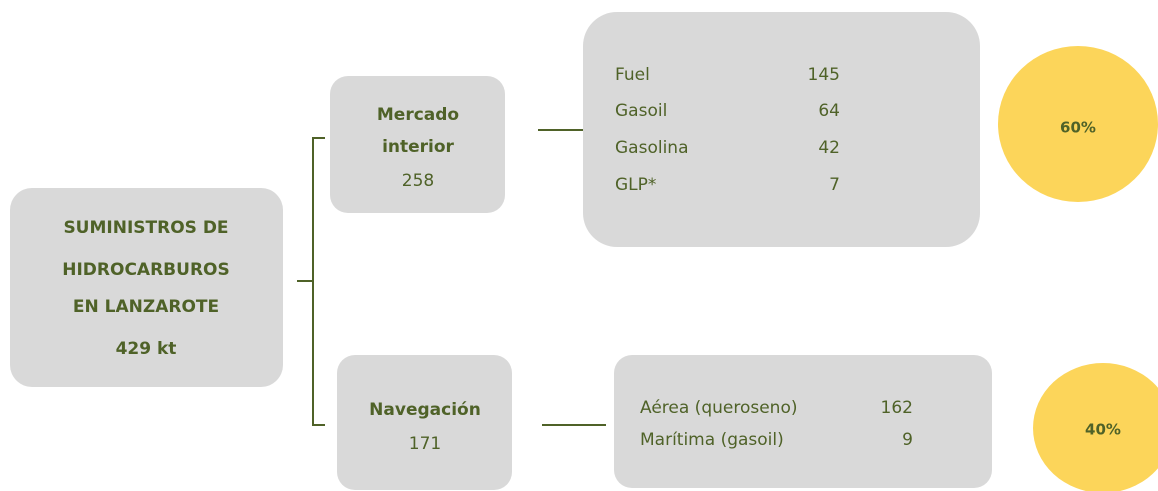  Describe the element at coordinates (897, 408) in the screenshot. I see `item-value: 162` at that location.